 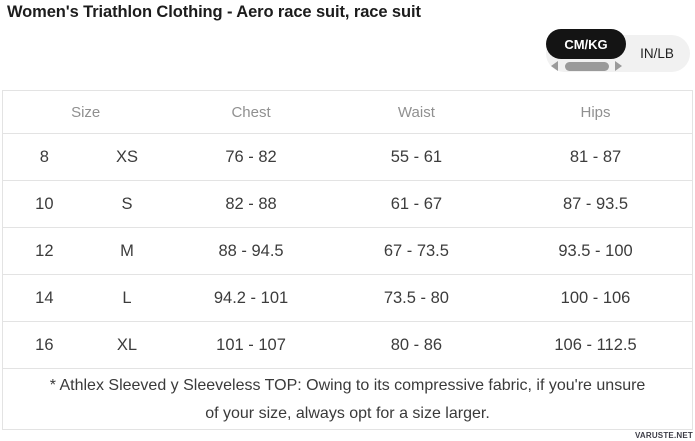 What do you see at coordinates (347, 112) in the screenshot?
I see `table-header-row: Size Chest Waist Hips` at bounding box center [347, 112].